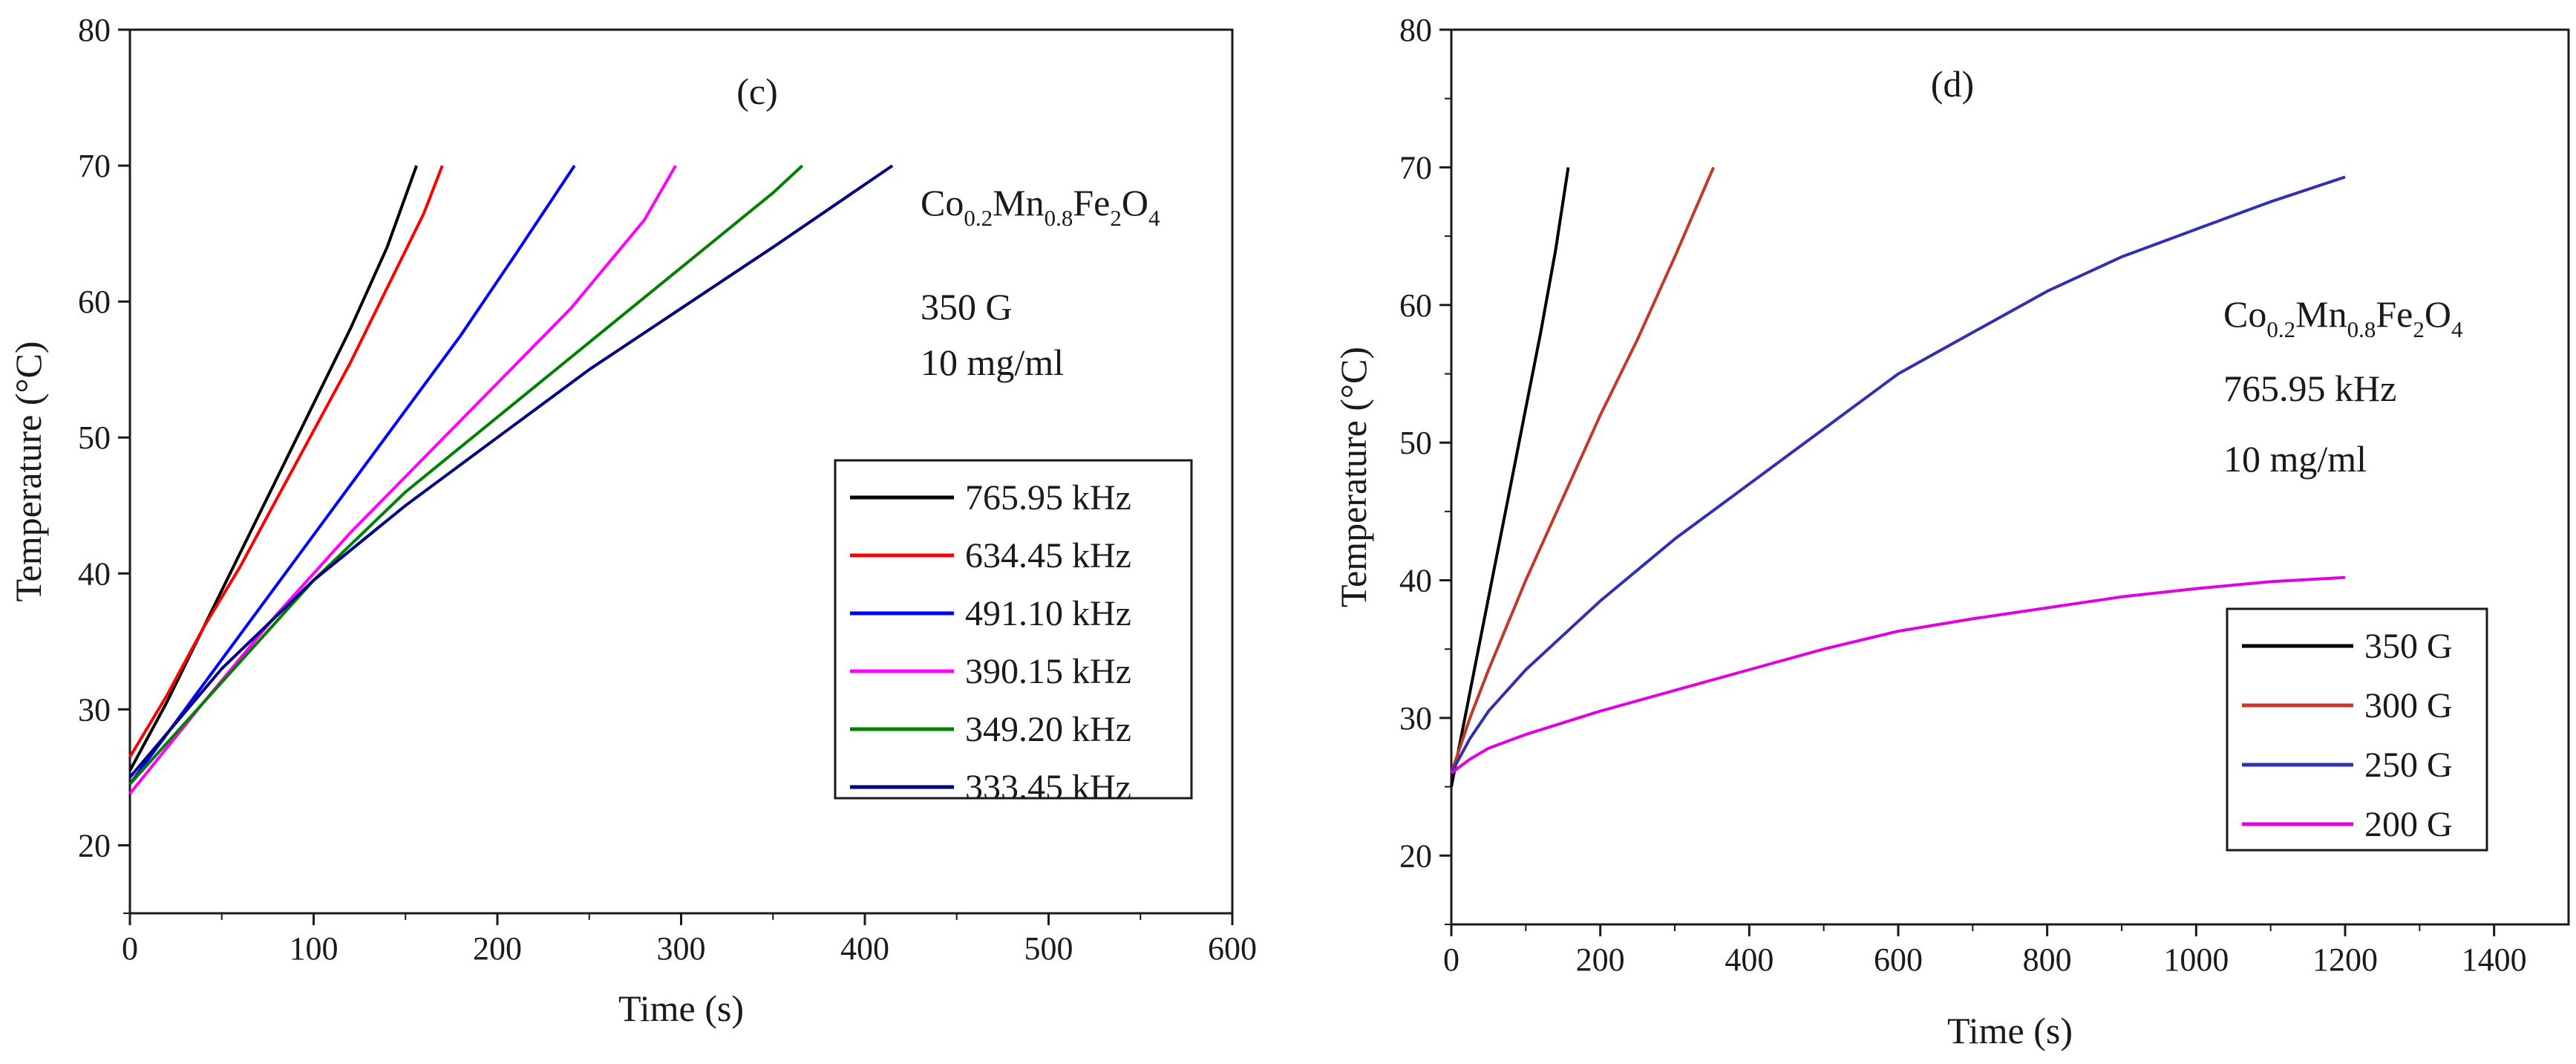 Image resolution: width=2576 pixels, height=1064 pixels. Describe the element at coordinates (2048, 959) in the screenshot. I see `x-tick-label: 800` at that location.